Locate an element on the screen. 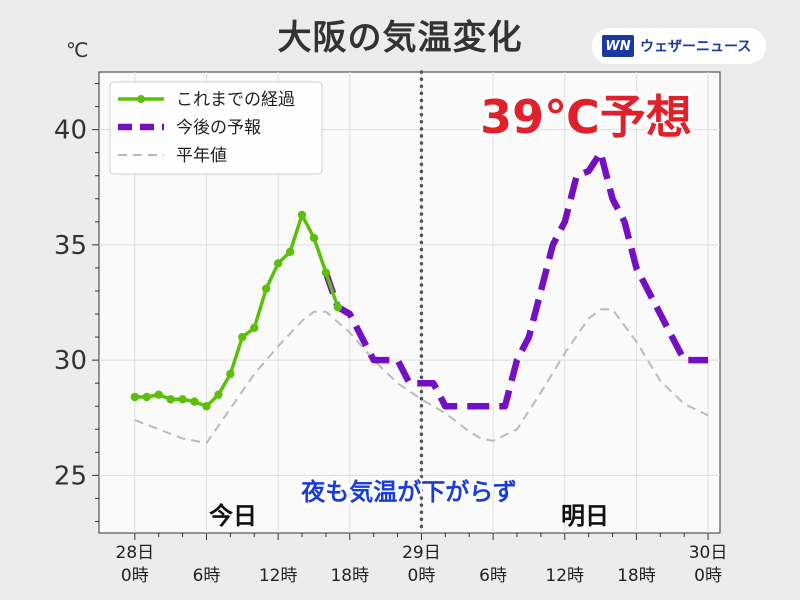 This screenshot has height=600, width=800. y-axis-unit: ℃ is located at coordinates (77, 50).